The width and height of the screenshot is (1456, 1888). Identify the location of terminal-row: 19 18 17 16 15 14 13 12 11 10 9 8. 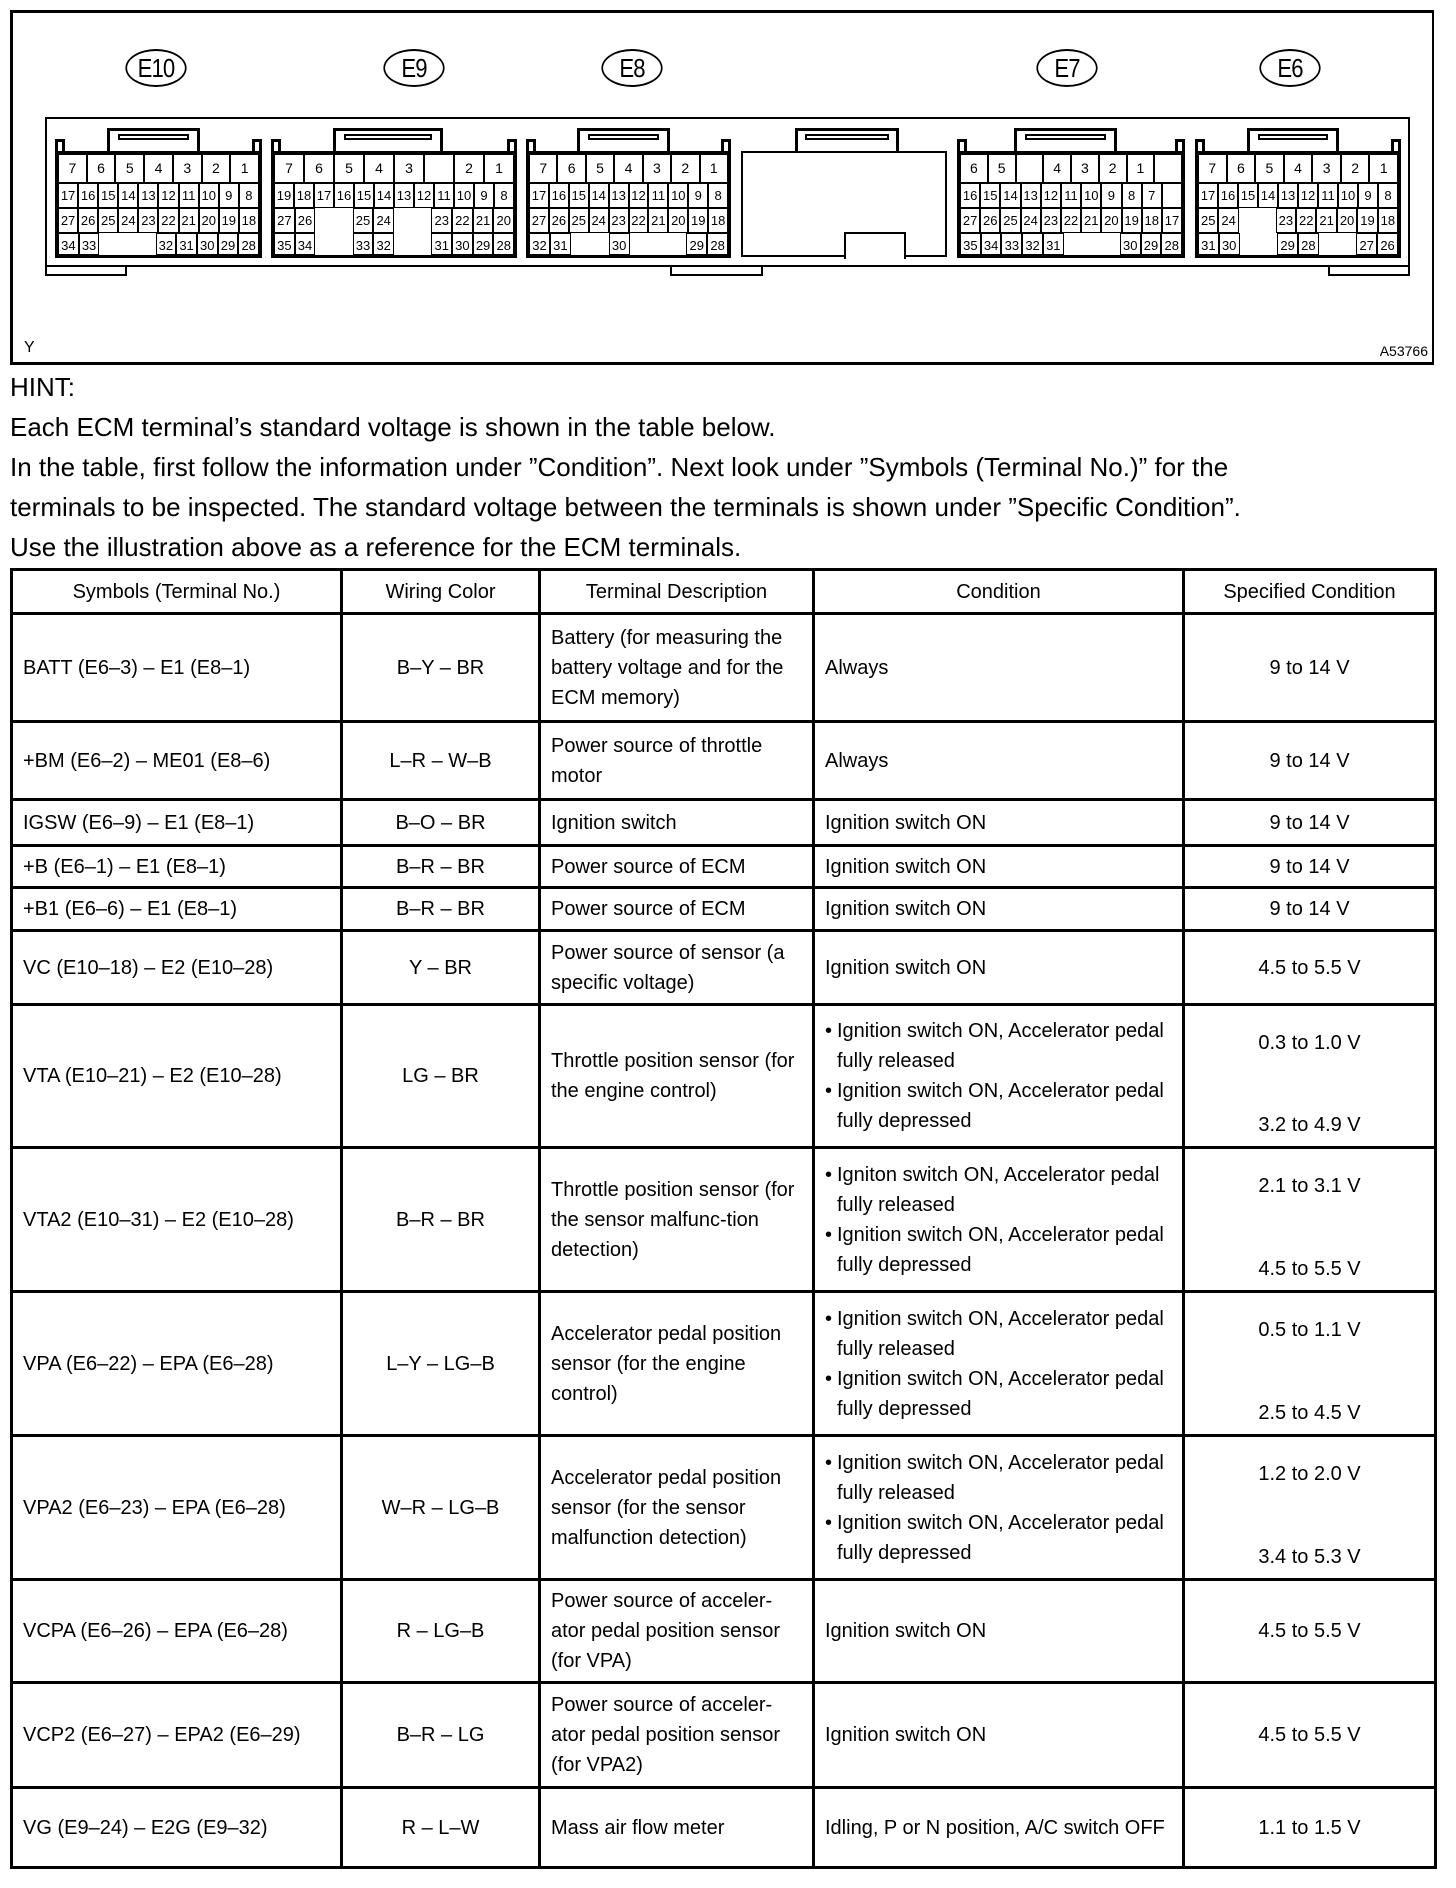
(394, 195).